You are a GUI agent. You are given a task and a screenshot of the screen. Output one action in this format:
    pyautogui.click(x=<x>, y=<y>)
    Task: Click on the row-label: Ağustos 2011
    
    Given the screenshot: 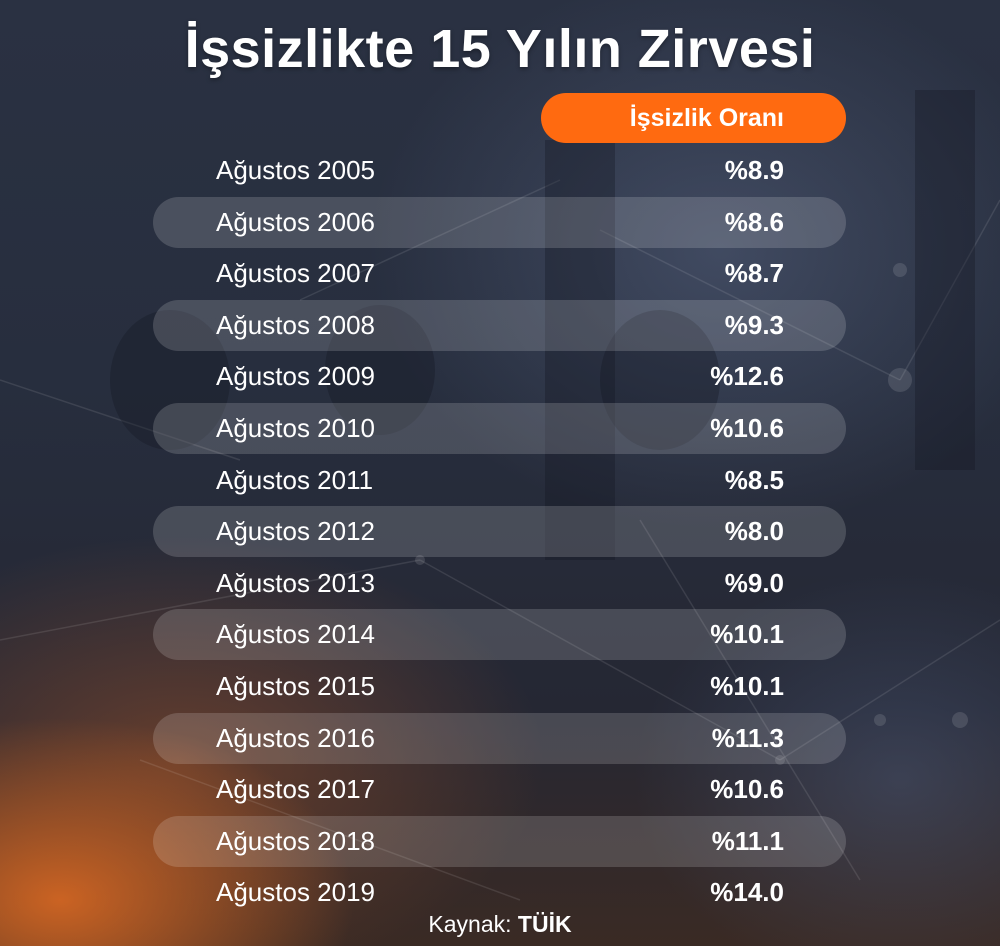 What is the action you would take?
    pyautogui.click(x=295, y=479)
    